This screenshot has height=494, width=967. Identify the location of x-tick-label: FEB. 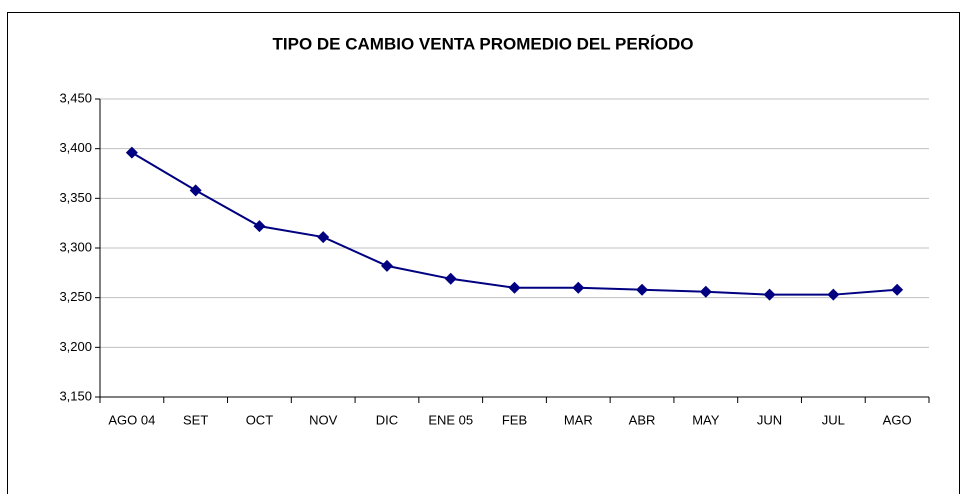
(514, 419).